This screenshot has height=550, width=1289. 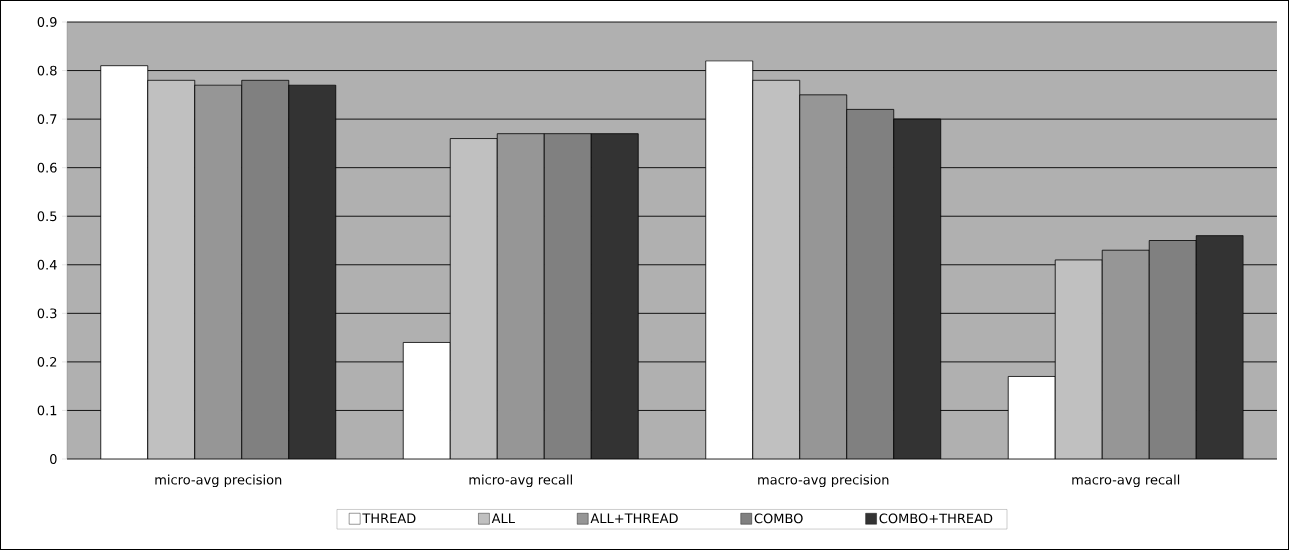 What do you see at coordinates (53, 459) in the screenshot?
I see `y-tick-label: 0` at bounding box center [53, 459].